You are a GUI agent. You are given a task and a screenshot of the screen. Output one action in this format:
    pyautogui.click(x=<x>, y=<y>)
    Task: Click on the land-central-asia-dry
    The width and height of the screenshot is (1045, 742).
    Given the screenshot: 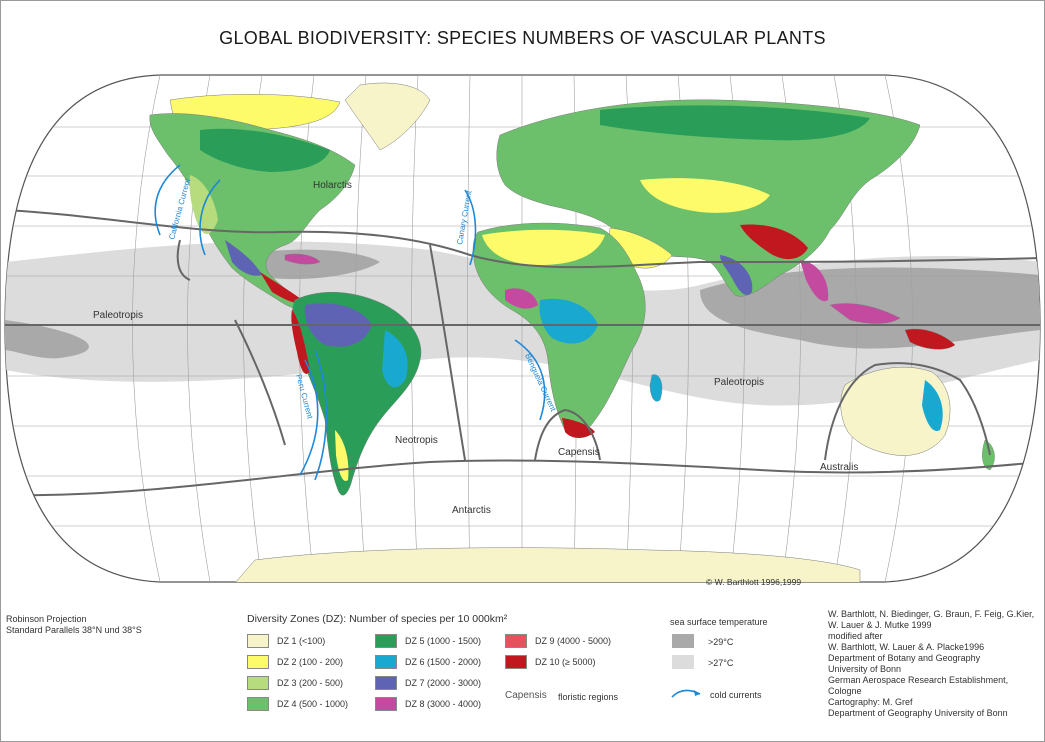 What is the action you would take?
    pyautogui.click(x=705, y=195)
    